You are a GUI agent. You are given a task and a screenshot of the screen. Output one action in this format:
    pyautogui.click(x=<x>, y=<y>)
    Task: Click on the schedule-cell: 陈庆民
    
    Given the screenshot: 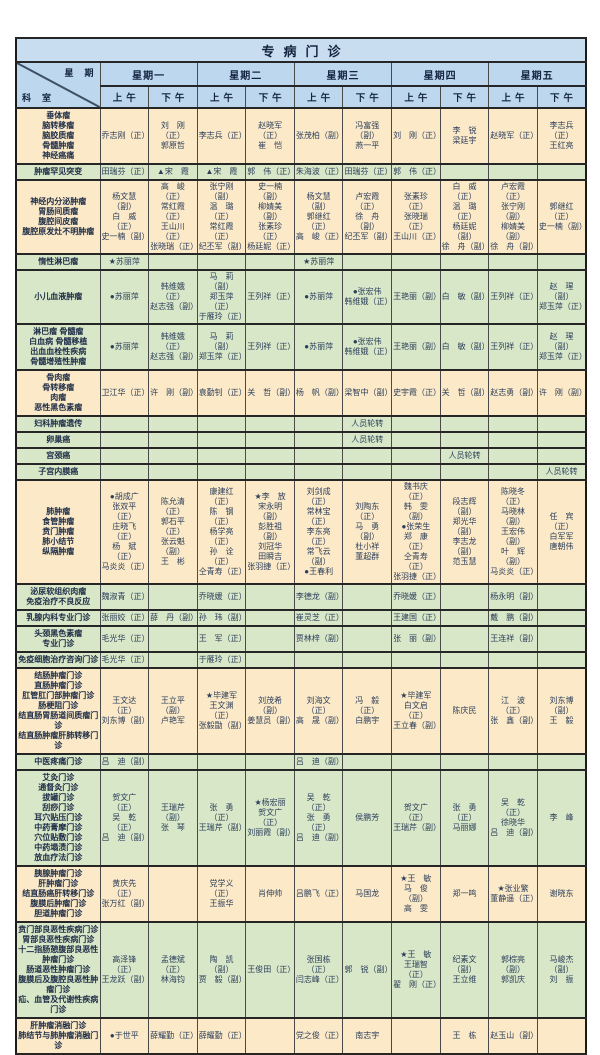 What is the action you would take?
    pyautogui.click(x=464, y=711)
    